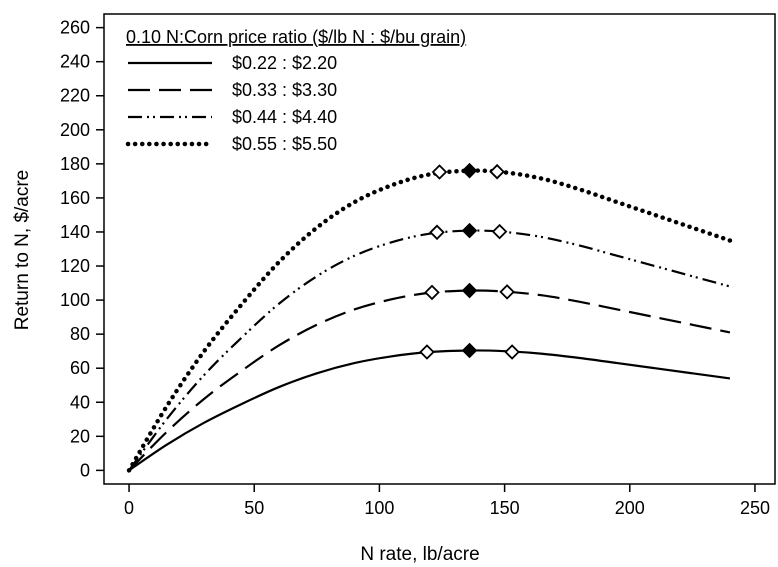 The width and height of the screenshot is (778, 567). Describe the element at coordinates (75, 232) in the screenshot. I see `y-tick-label: 140` at that location.